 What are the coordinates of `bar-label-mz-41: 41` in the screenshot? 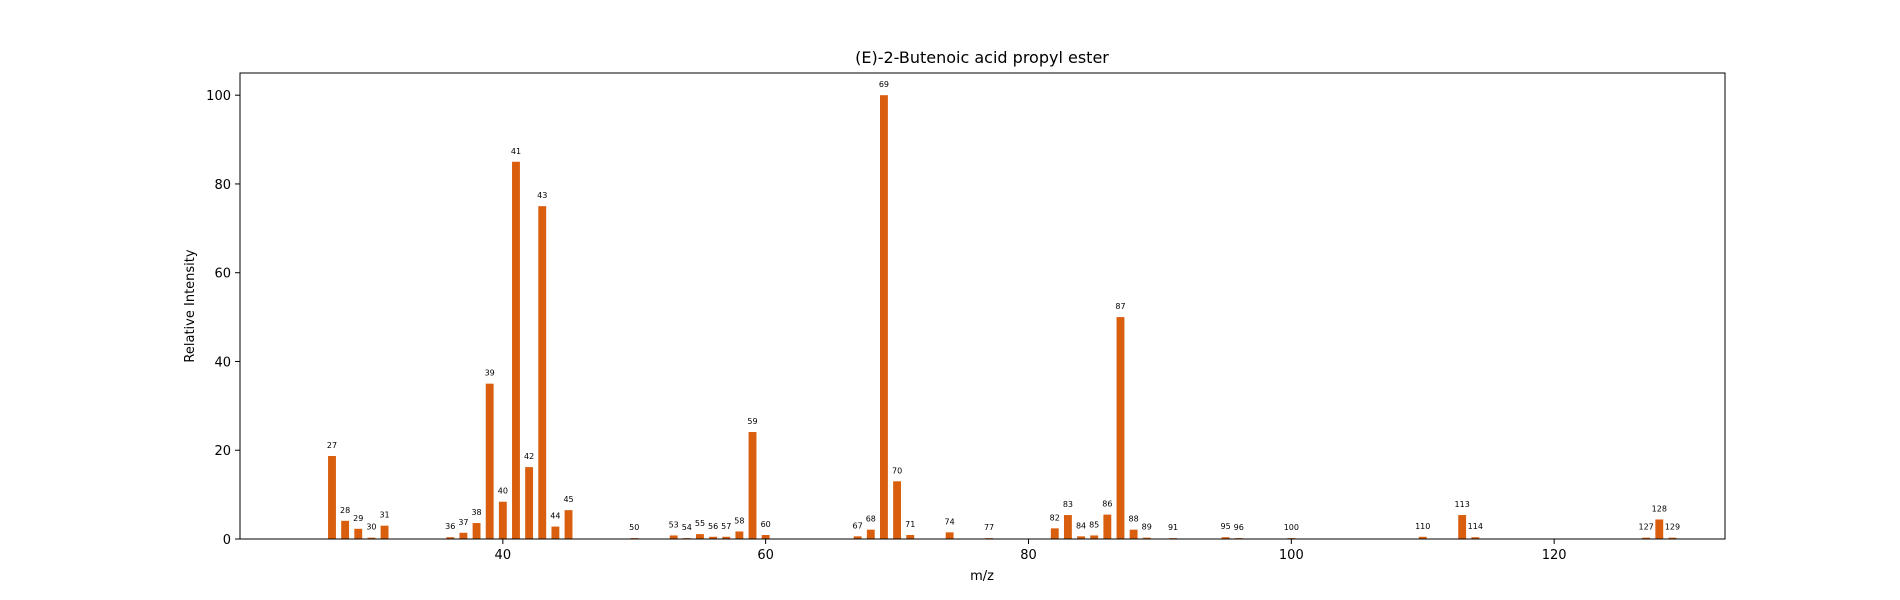 It's located at (516, 151).